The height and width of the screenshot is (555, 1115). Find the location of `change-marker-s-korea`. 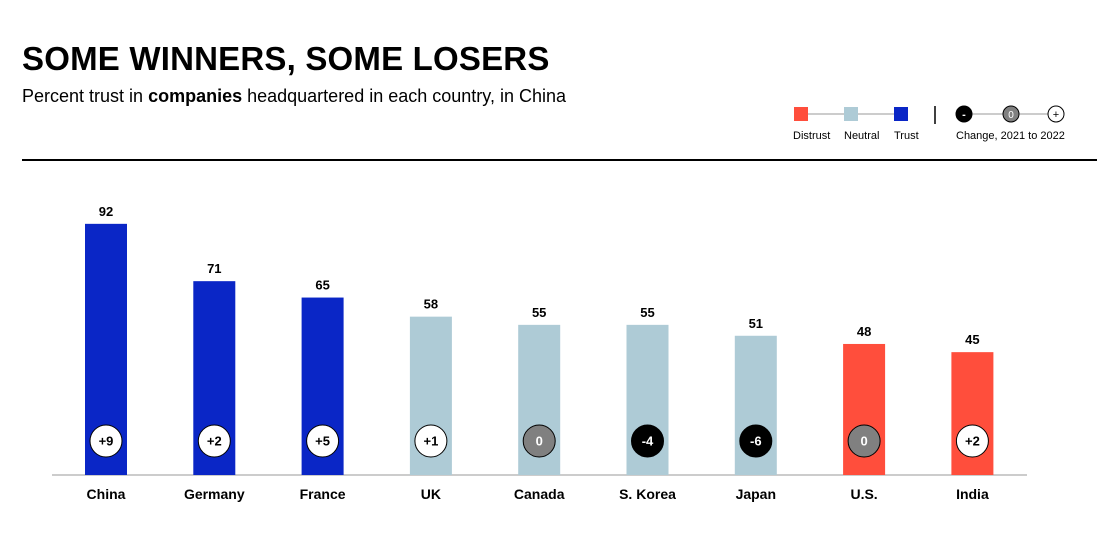

change-marker-s-korea is located at coordinates (647, 441).